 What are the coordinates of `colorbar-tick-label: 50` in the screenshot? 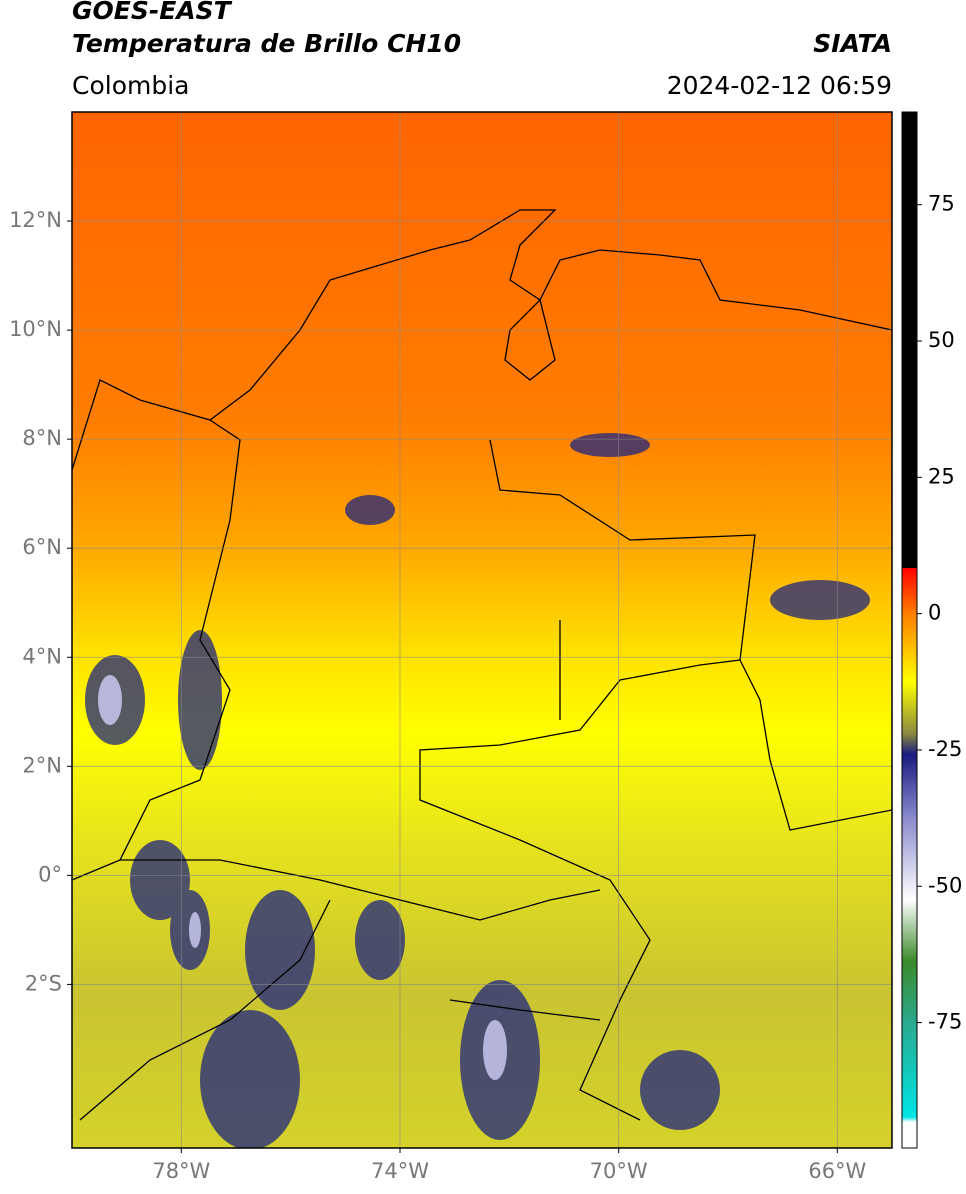 It's located at (941, 340).